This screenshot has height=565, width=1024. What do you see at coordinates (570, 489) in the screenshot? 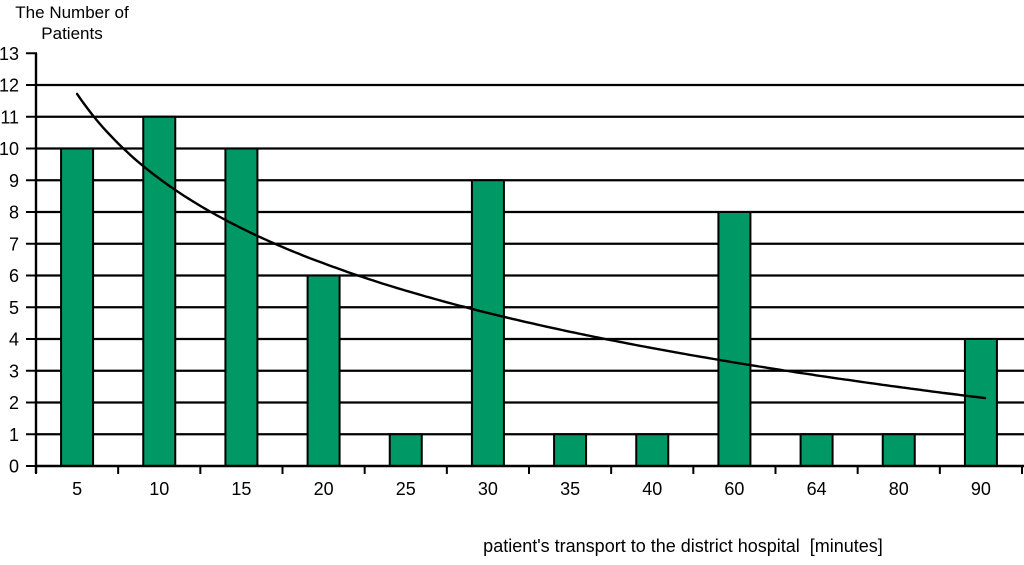
I see `x-tick-label: 35` at bounding box center [570, 489].